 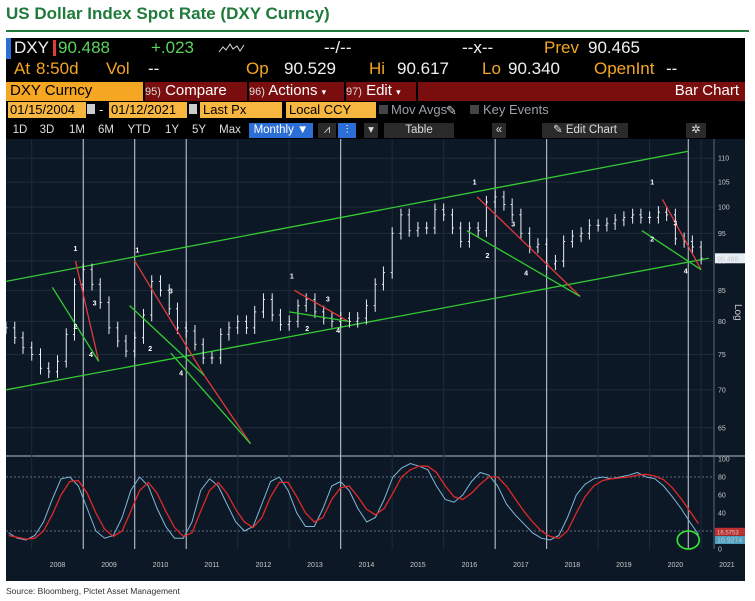 What do you see at coordinates (196, 91) in the screenshot?
I see `compare-button: 95) Compare` at bounding box center [196, 91].